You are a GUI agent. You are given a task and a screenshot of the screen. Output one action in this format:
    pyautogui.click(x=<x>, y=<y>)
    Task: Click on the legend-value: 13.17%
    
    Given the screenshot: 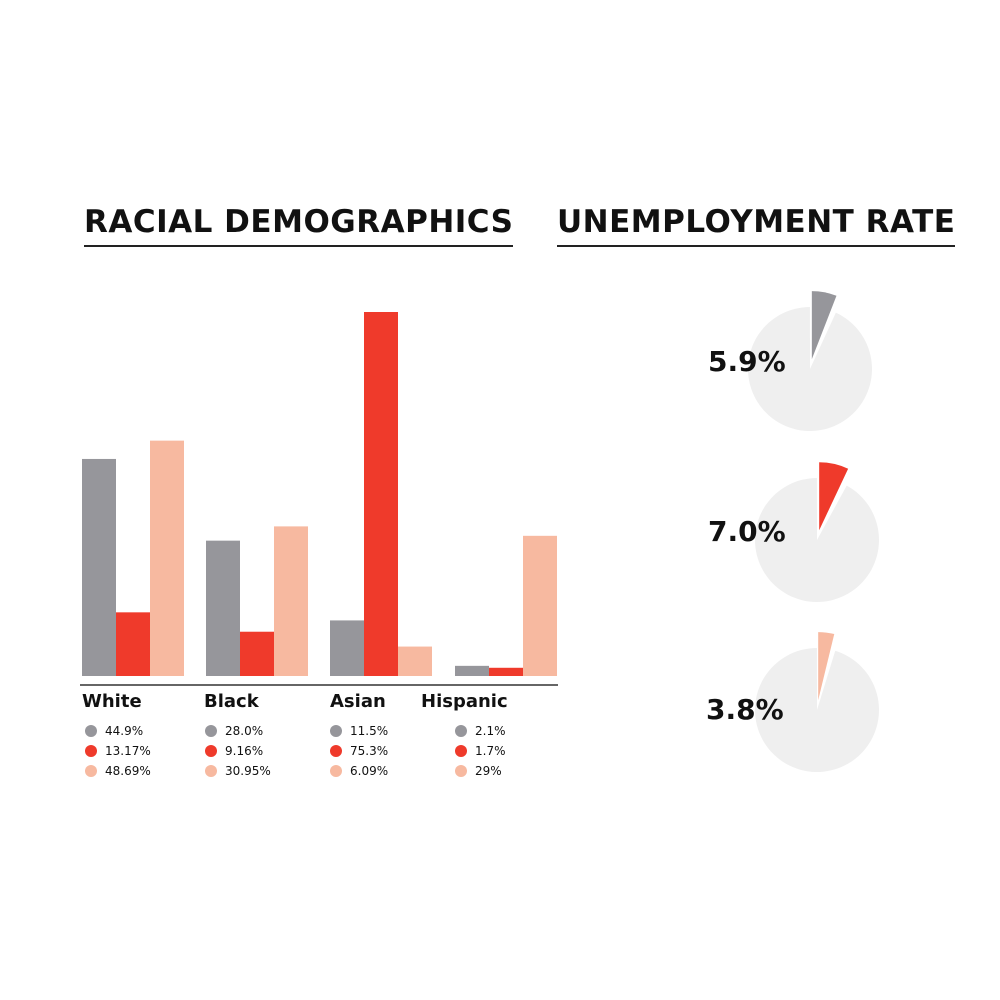 What is the action you would take?
    pyautogui.click(x=128, y=751)
    